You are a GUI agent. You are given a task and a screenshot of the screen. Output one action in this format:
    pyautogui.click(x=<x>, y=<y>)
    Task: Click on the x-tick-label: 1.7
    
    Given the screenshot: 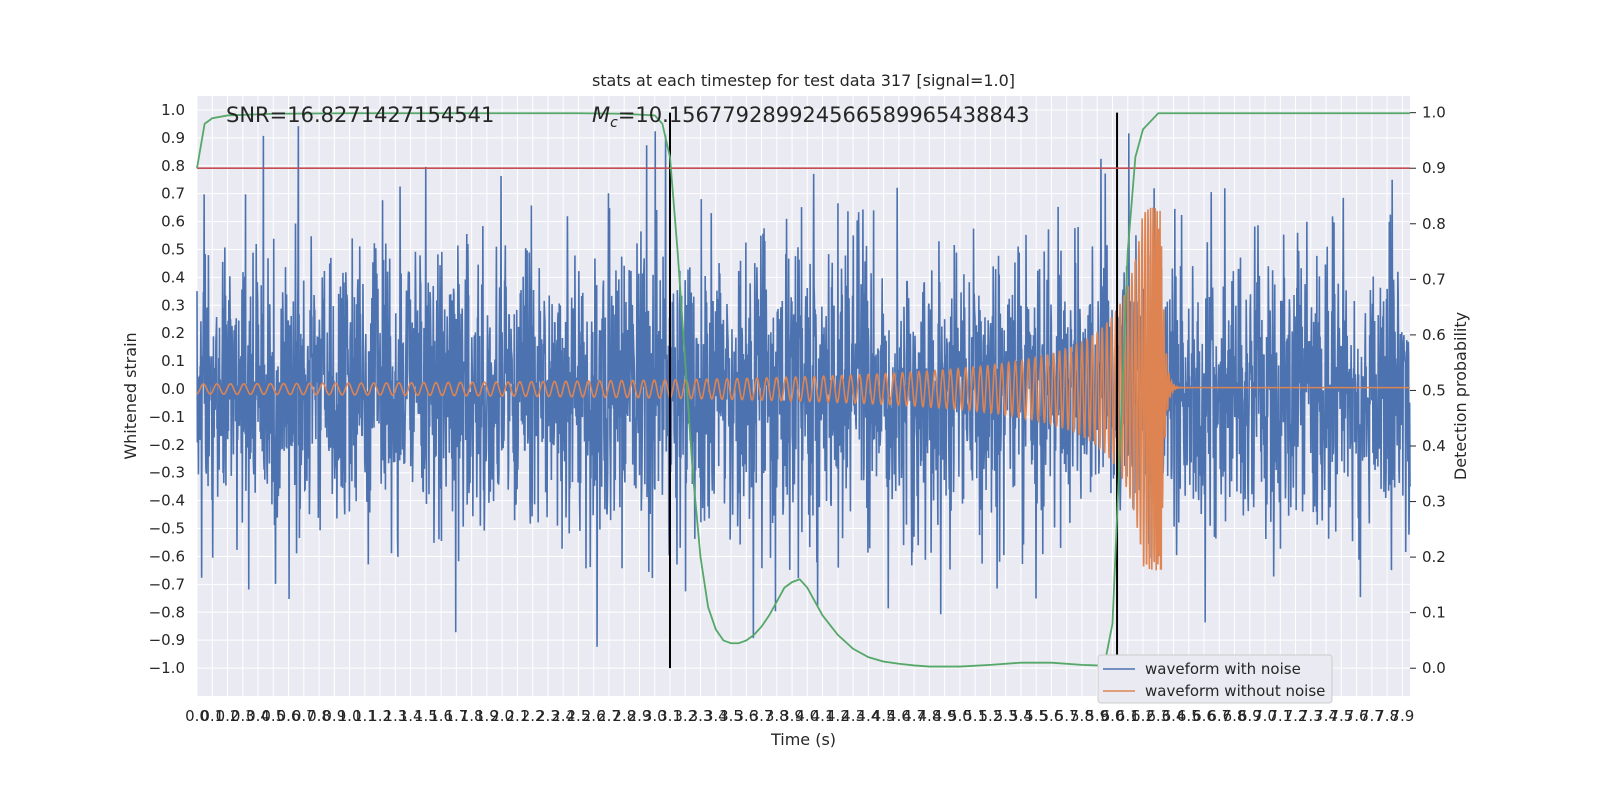 What is the action you would take?
    pyautogui.click(x=456, y=716)
    